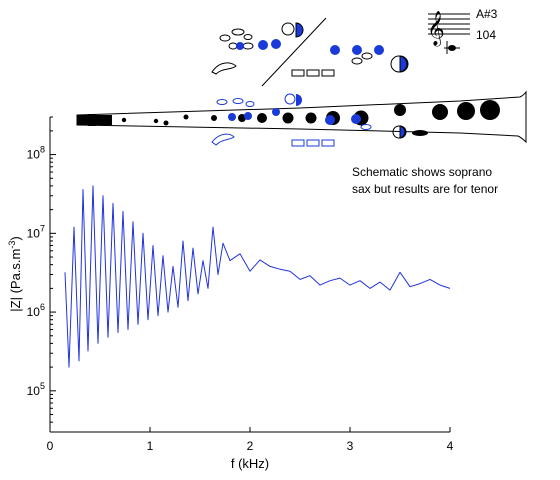 The image size is (560, 480). What do you see at coordinates (224, 68) in the screenshot?
I see `side-key-glyph` at bounding box center [224, 68].